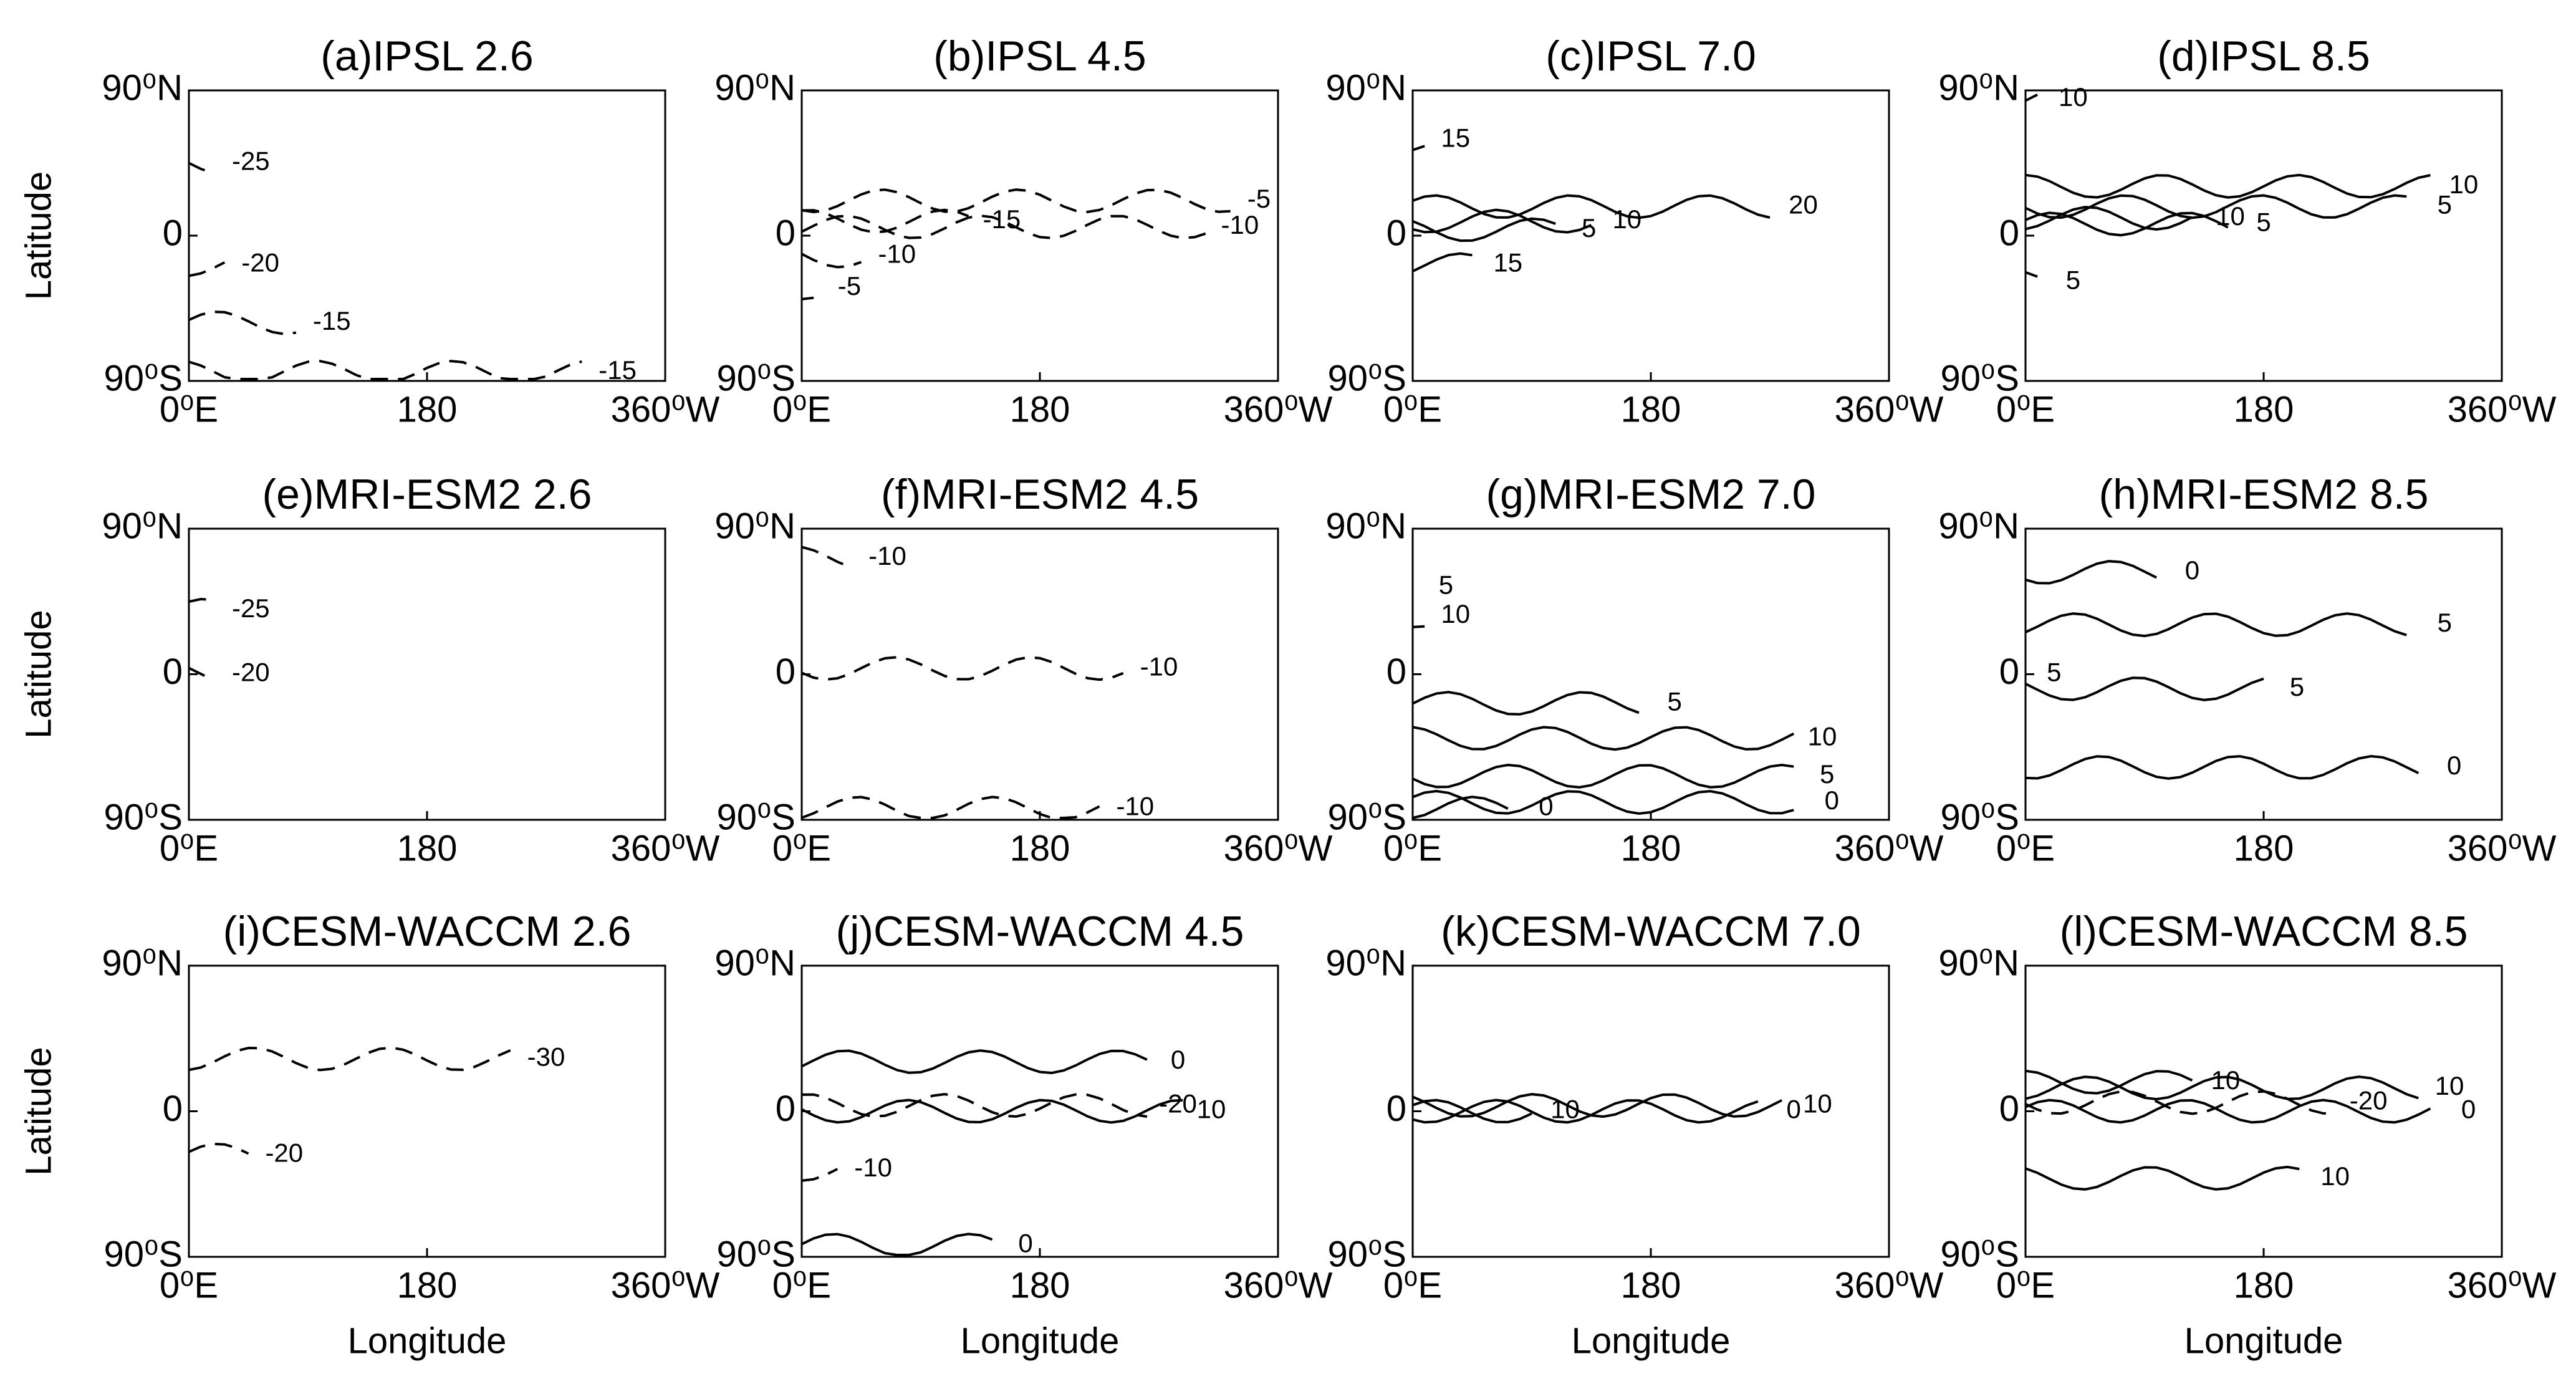  I want to click on y-axis-label: Latitude, so click(38, 1111).